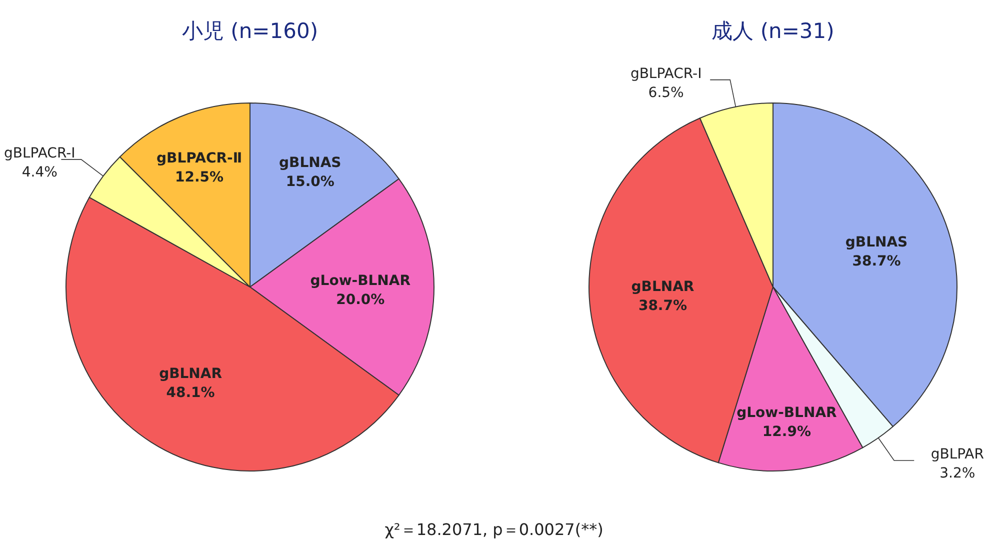  Describe the element at coordinates (786, 432) in the screenshot. I see `data-label: 12.9%` at that location.